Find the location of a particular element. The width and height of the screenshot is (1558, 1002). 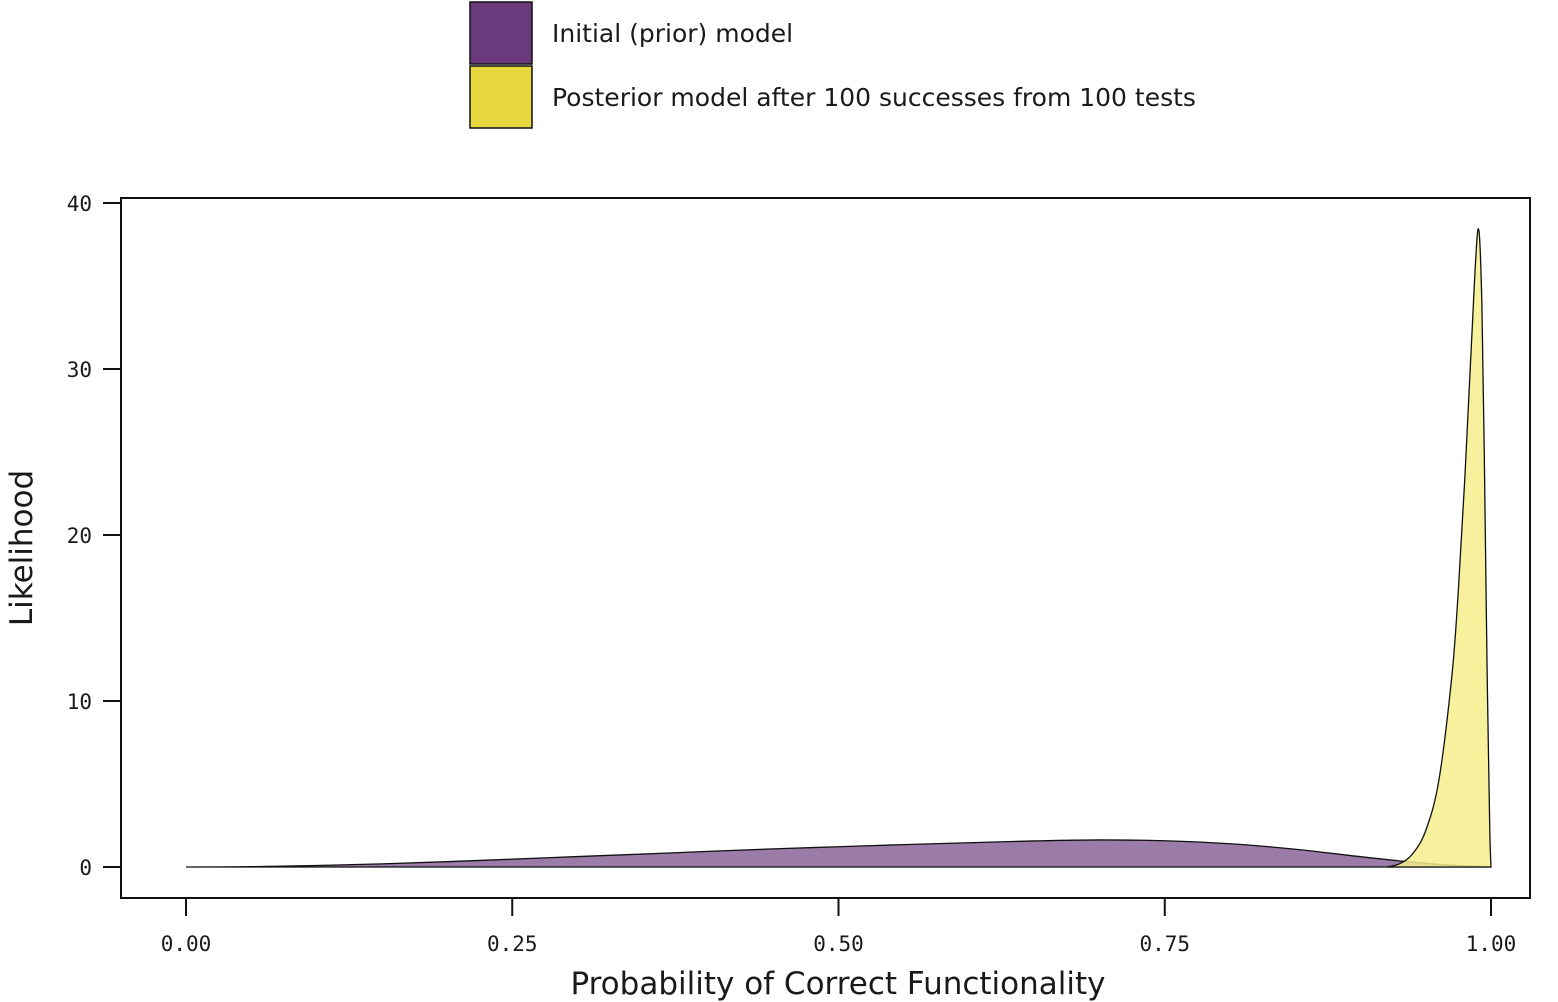

x-tick-label: 0.75 is located at coordinates (1164, 944).